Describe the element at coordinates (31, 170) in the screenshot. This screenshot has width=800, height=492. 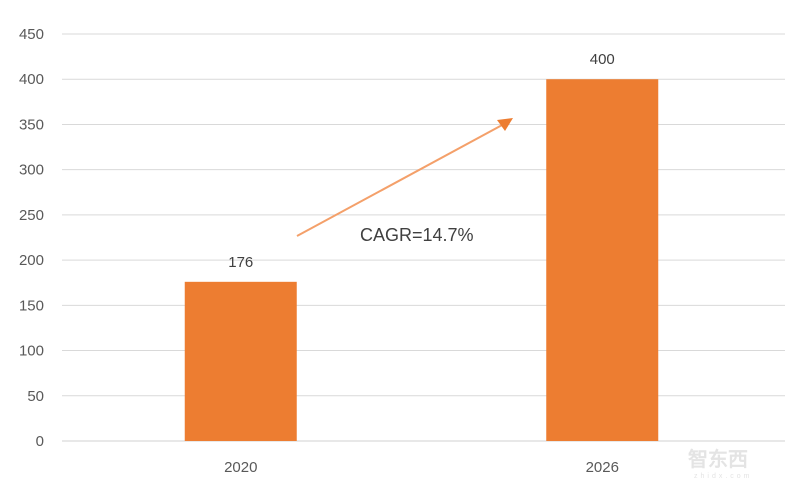
I see `y-tick-label: 300` at that location.